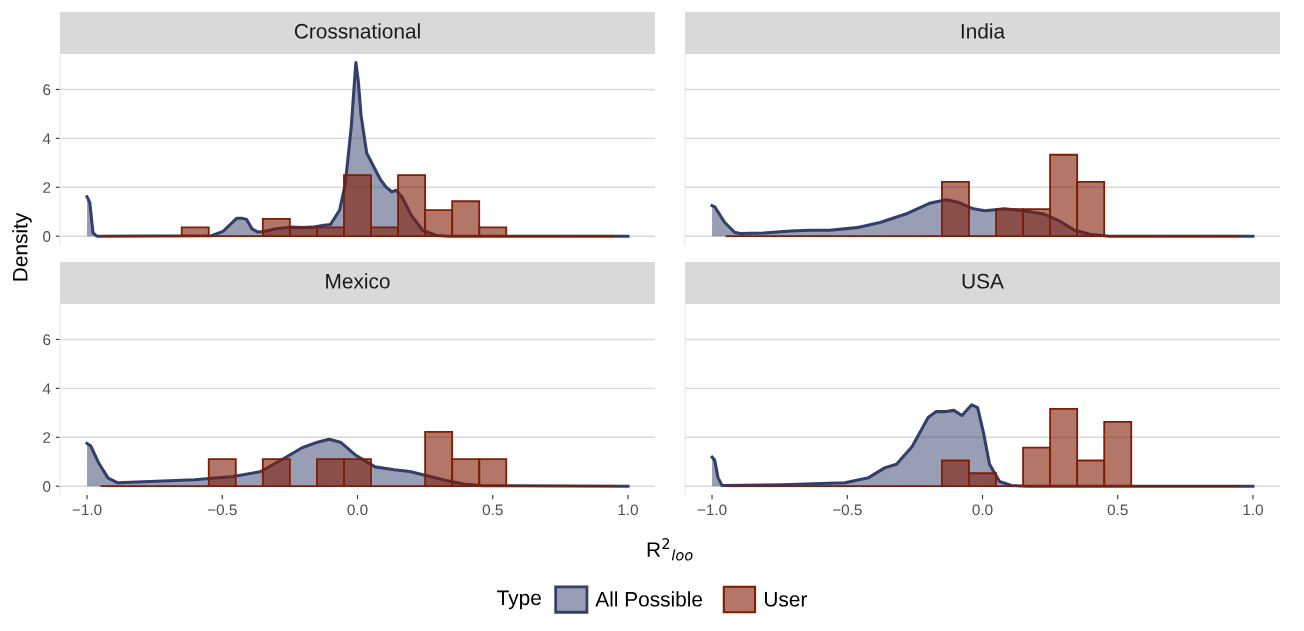  Describe the element at coordinates (358, 281) in the screenshot. I see `chart-title: Mexico` at that location.